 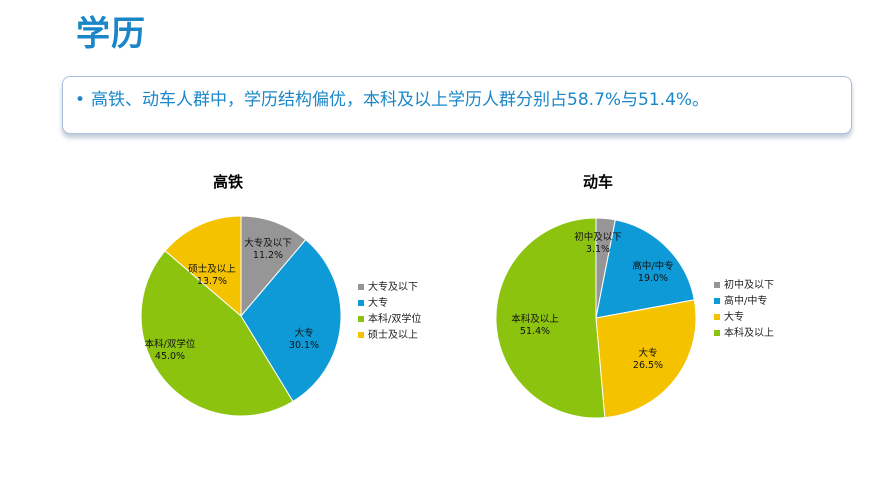 I want to click on chart-title: 动车, so click(x=598, y=182).